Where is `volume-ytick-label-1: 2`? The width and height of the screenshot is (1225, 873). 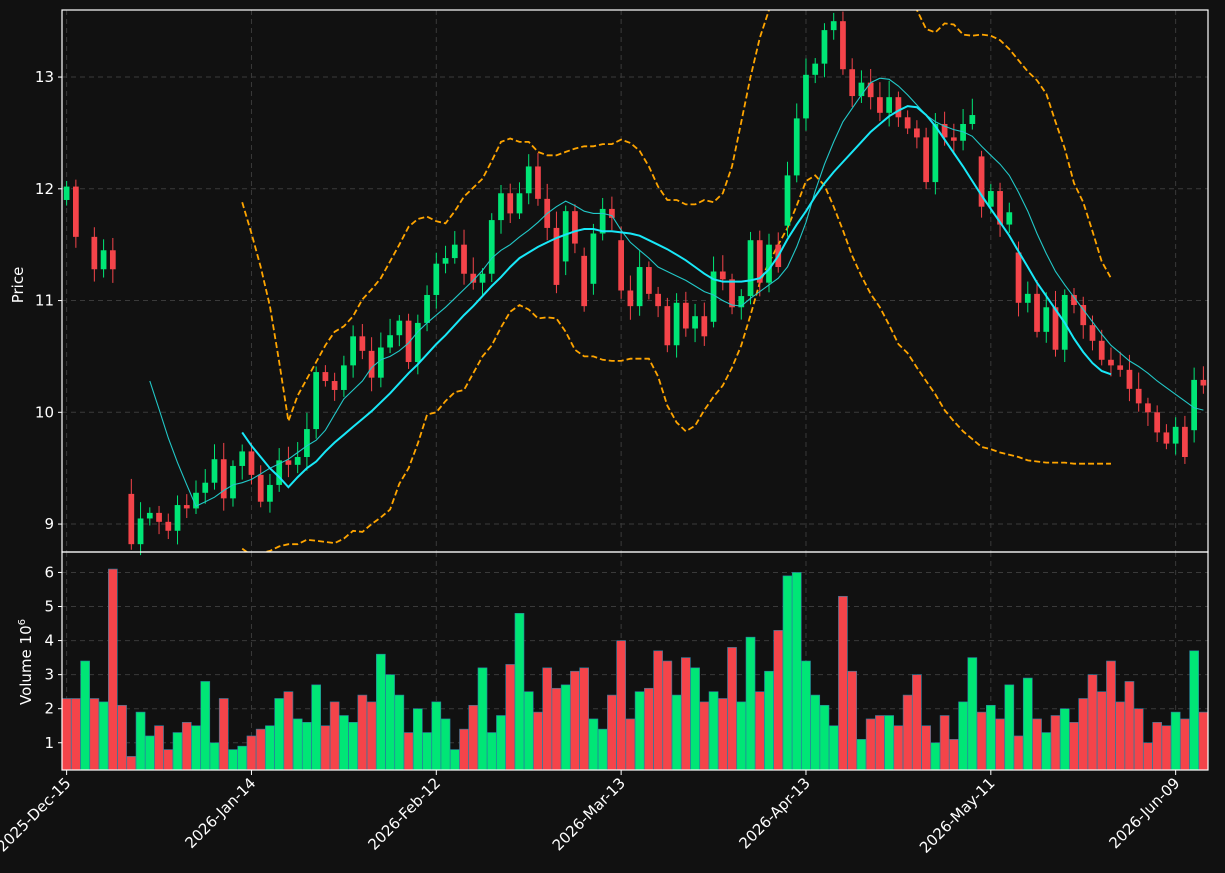 volume-ytick-label-1: 2 is located at coordinates (49, 709).